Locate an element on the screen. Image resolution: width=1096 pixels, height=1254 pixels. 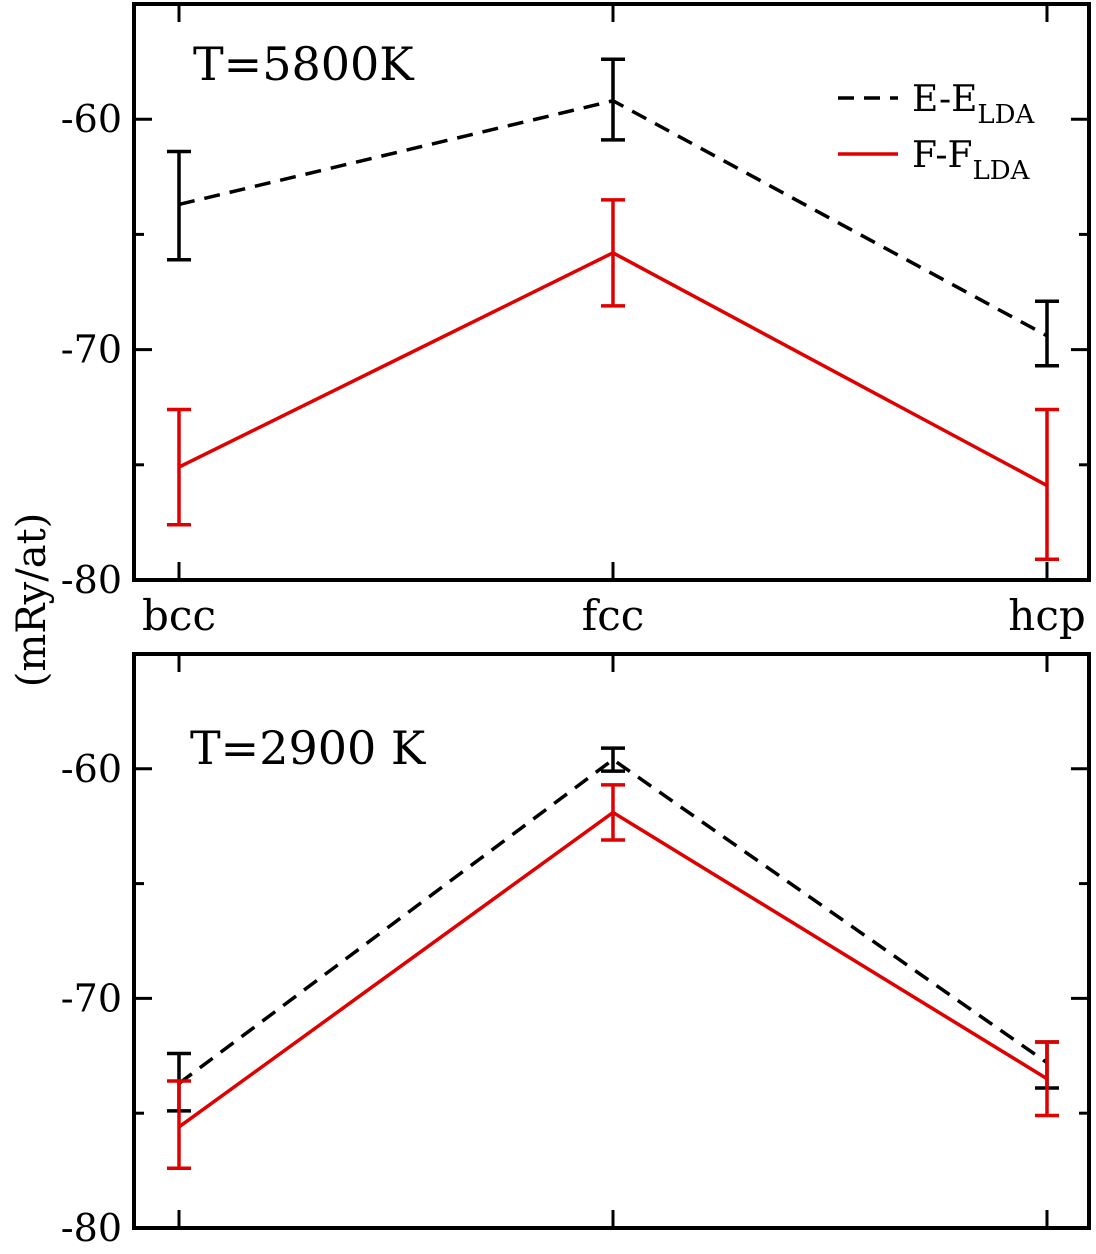
legend-entry-1: E-ELDA is located at coordinates (974, 104).